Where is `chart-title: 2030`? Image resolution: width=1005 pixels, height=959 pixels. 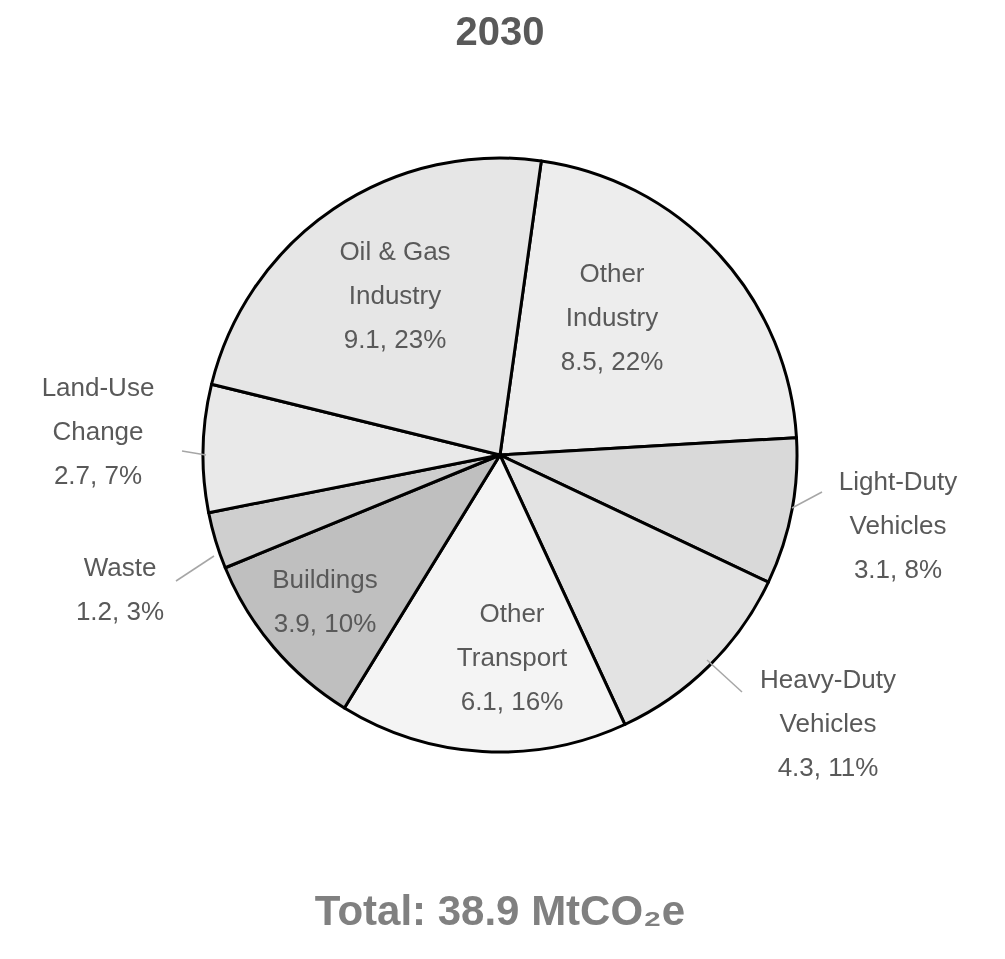 chart-title: 2030 is located at coordinates (500, 31).